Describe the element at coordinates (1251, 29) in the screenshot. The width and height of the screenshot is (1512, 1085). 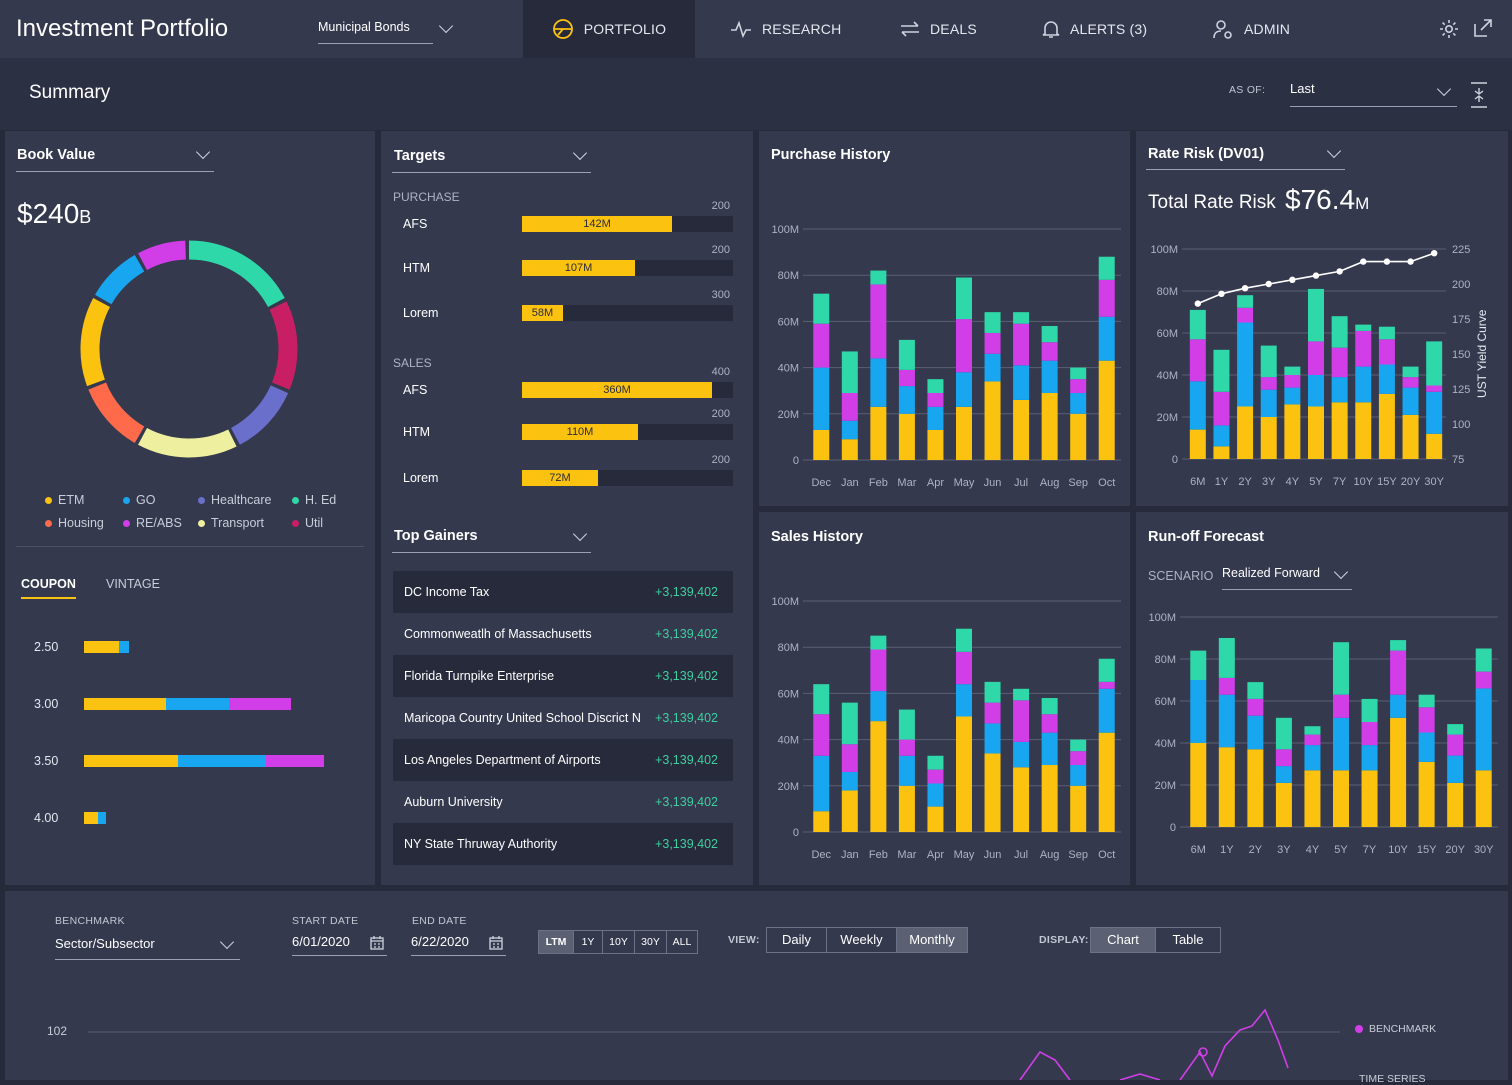
I see `tab-admin: ADMIN` at that location.